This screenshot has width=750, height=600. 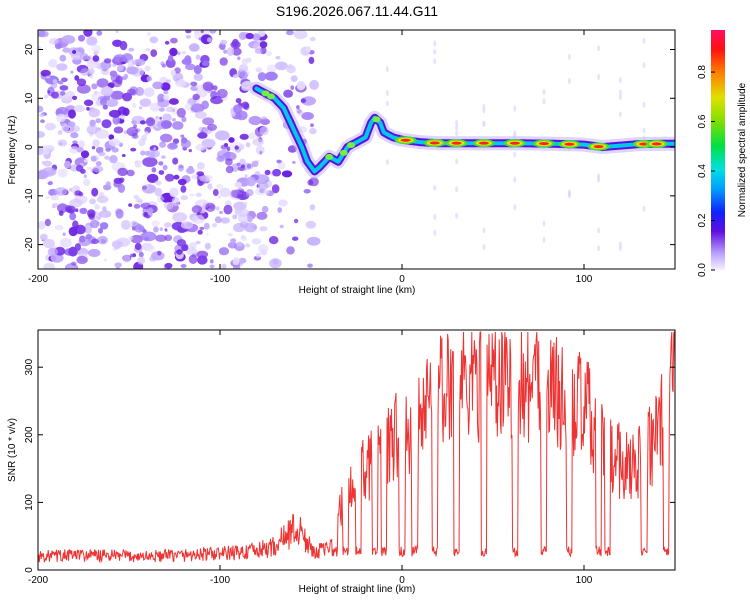 What do you see at coordinates (569, 144) in the screenshot?
I see `ridge-peak-core` at bounding box center [569, 144].